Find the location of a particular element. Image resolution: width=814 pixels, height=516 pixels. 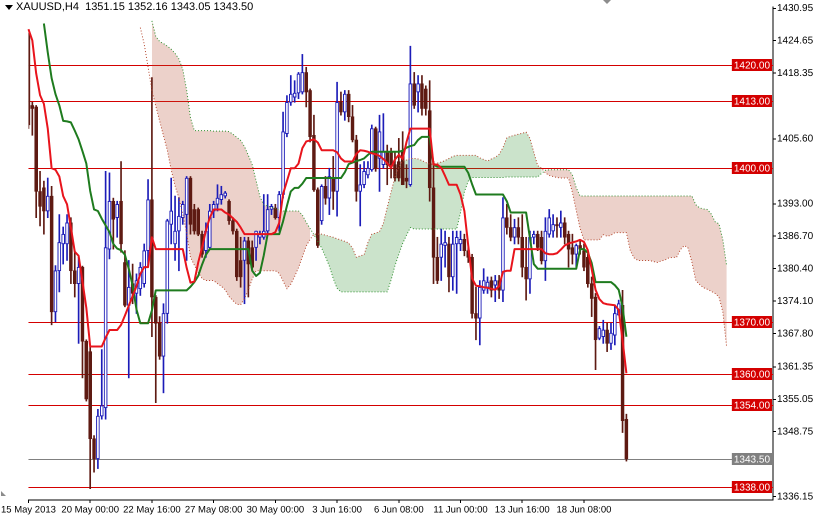

x-tick-label: 20 May 00:00 is located at coordinates (90, 510).